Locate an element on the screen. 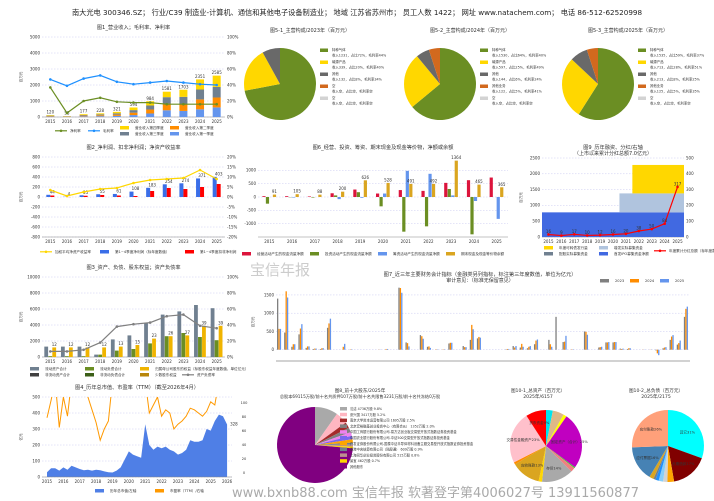  legend-detail: 收入1231，占比72%，毛利率44% is located at coordinates (359, 55).